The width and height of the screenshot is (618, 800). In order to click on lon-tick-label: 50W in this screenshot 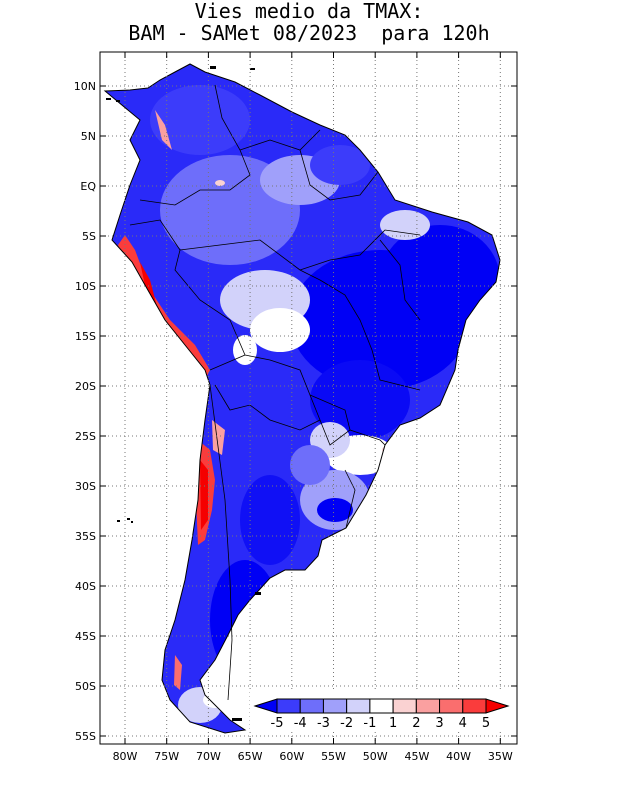, I will do `click(375, 756)`.